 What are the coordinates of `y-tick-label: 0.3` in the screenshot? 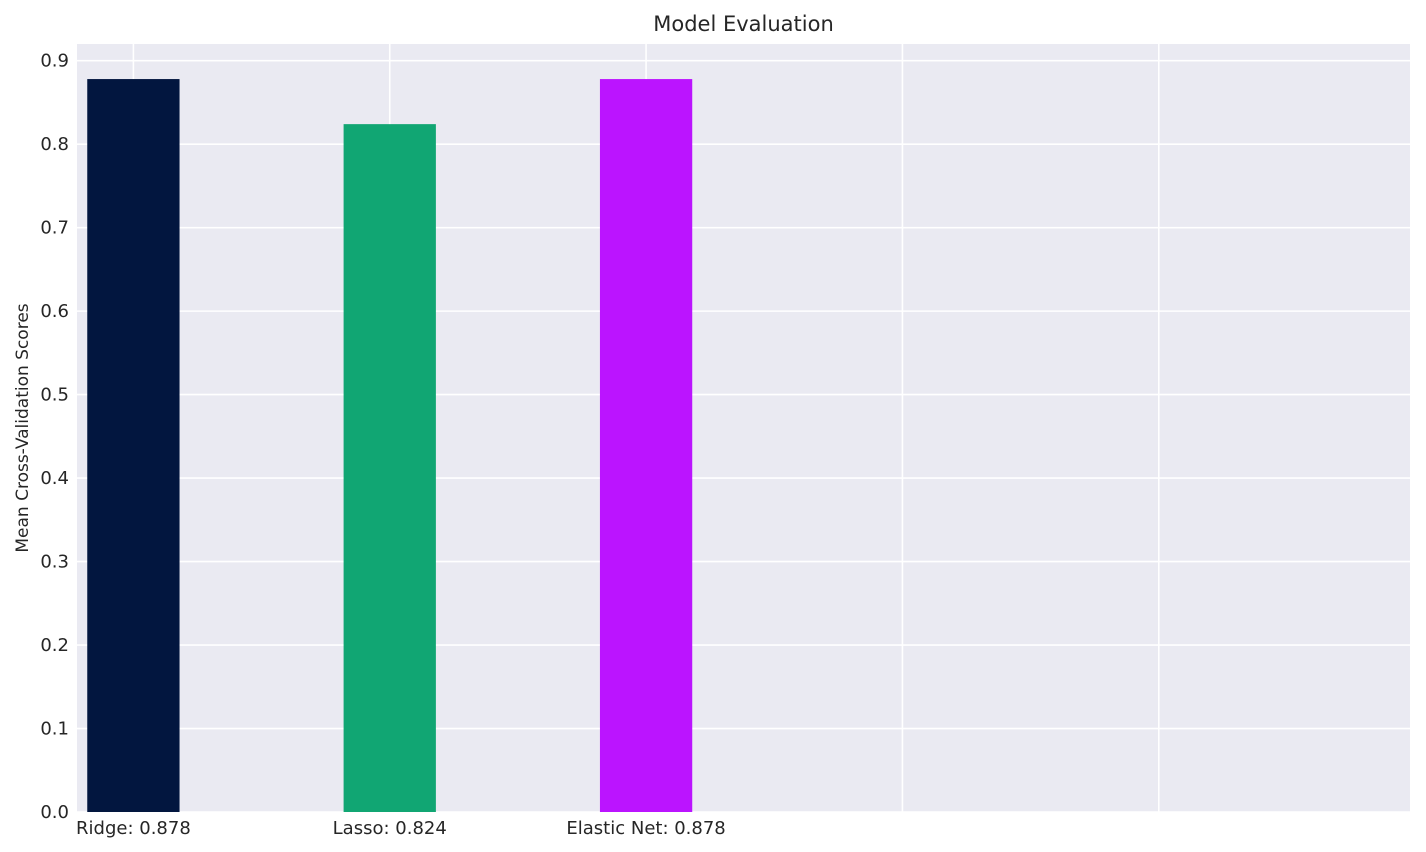 It's located at (54, 562).